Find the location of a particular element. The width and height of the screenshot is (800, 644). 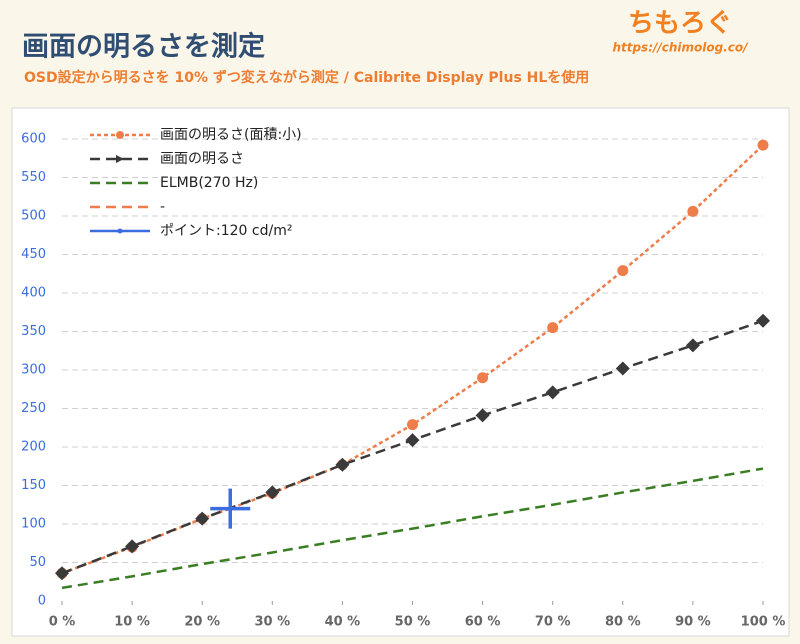

y-tick-label: 450 is located at coordinates (33, 254).